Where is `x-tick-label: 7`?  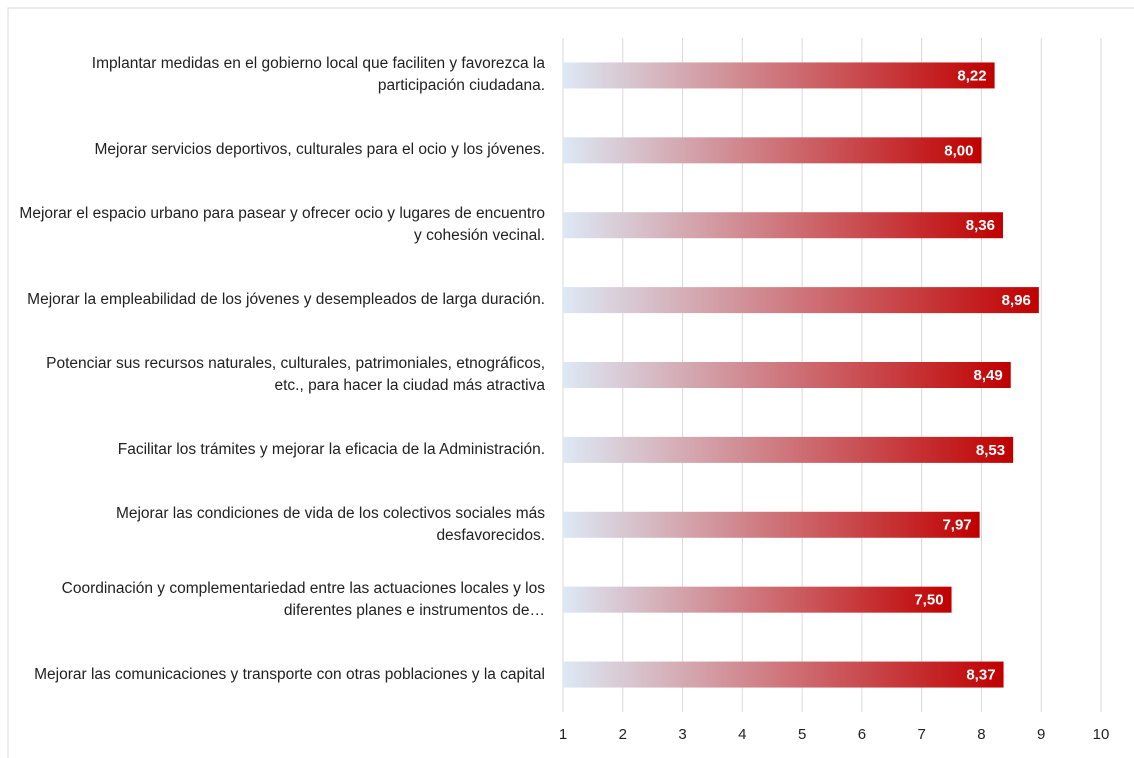
x-tick-label: 7 is located at coordinates (921, 734).